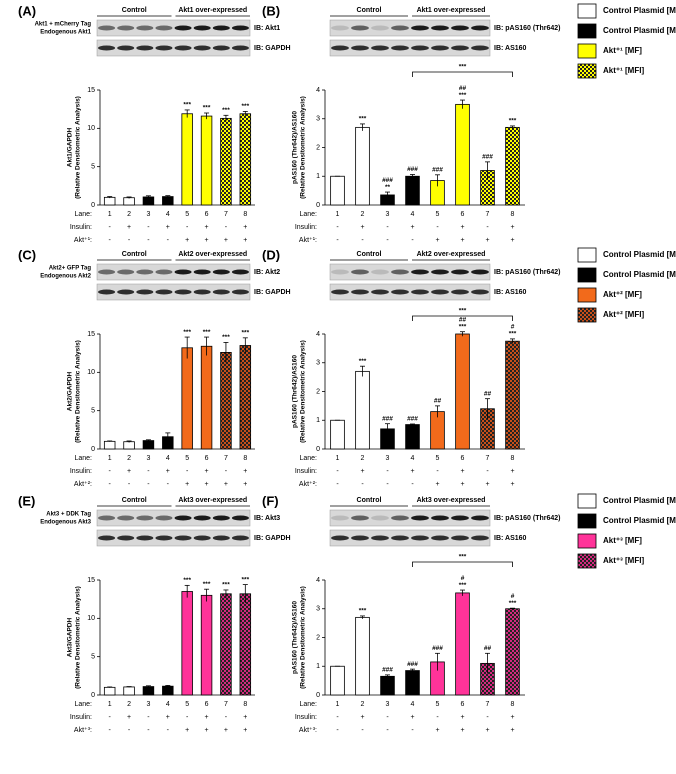 The height and width of the screenshot is (774, 676). I want to click on lane-cell: 5, so click(187, 704).